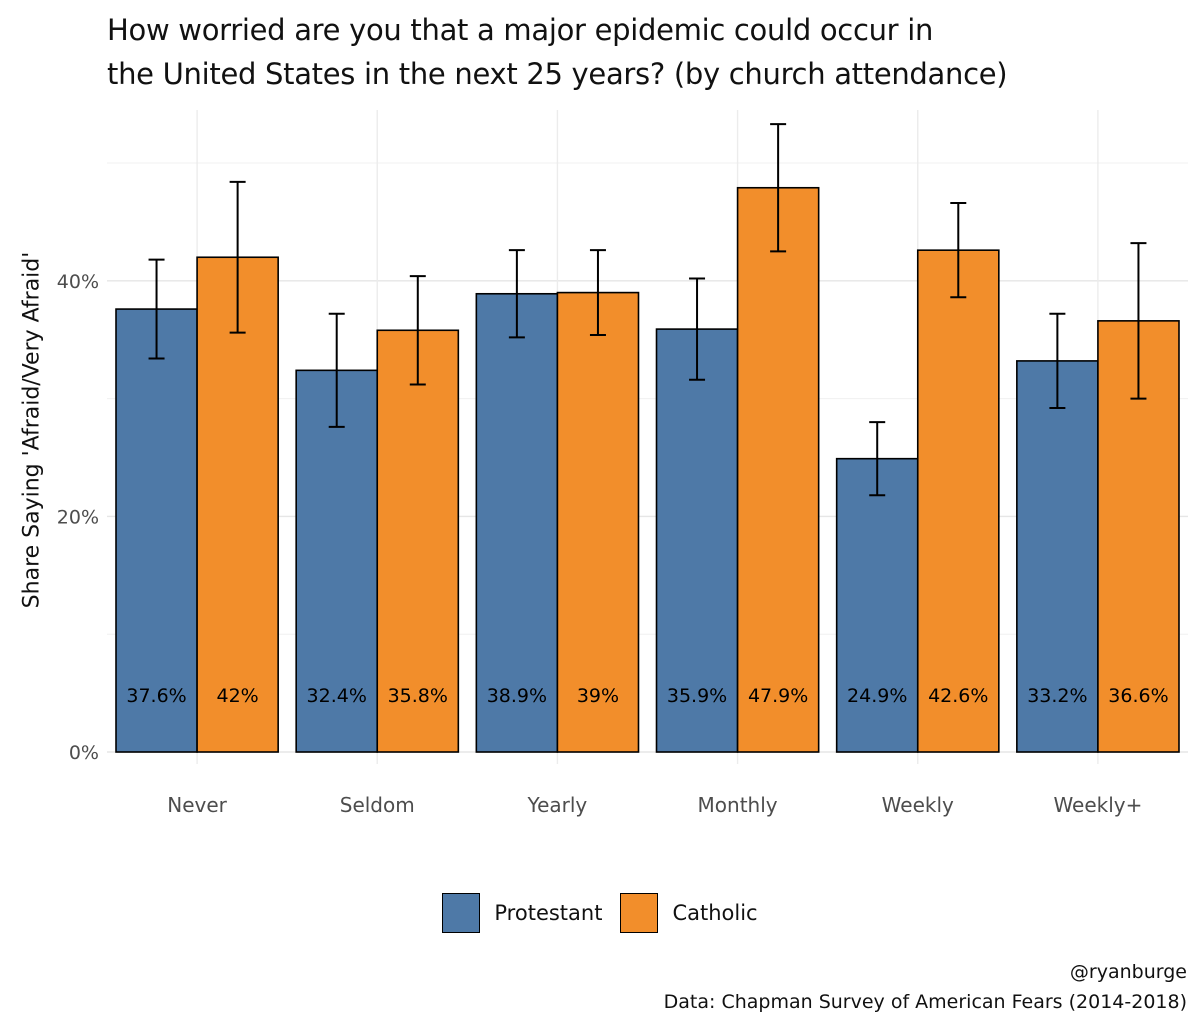 The height and width of the screenshot is (1028, 1200). What do you see at coordinates (697, 329) in the screenshot?
I see `error-bar-protestant-monthly` at bounding box center [697, 329].